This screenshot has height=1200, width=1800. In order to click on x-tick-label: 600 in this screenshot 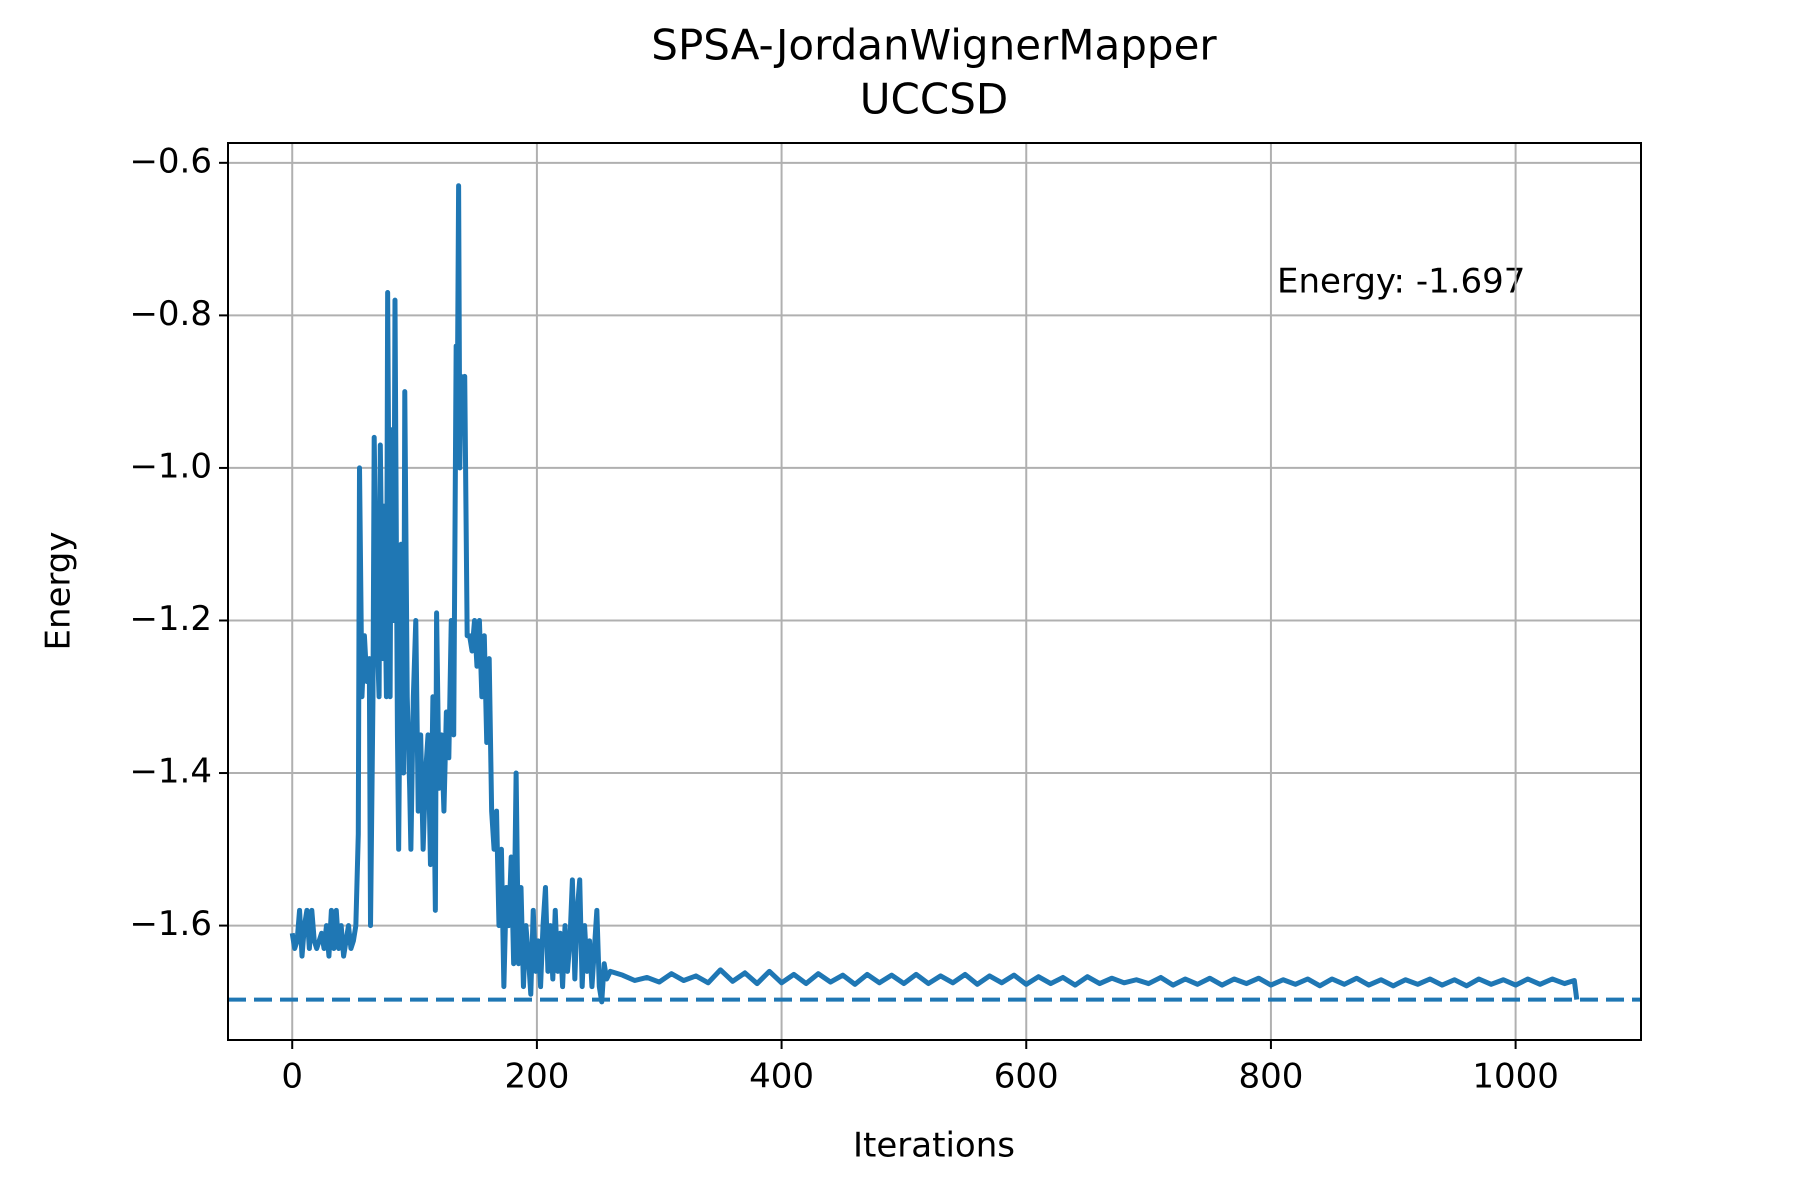, I will do `click(1026, 1077)`.